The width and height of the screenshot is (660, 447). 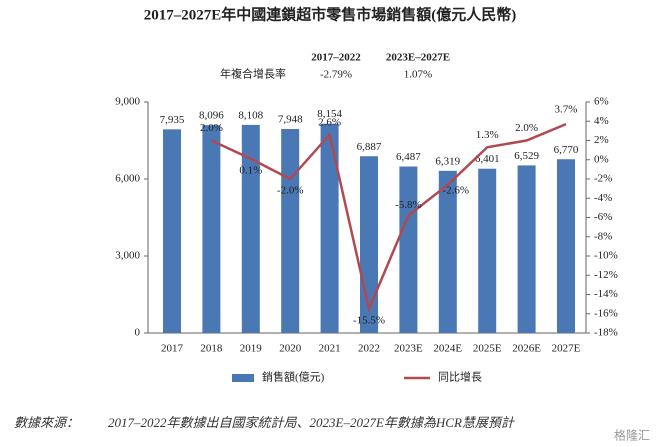 I want to click on y-tick-label: 0, so click(x=138, y=333).